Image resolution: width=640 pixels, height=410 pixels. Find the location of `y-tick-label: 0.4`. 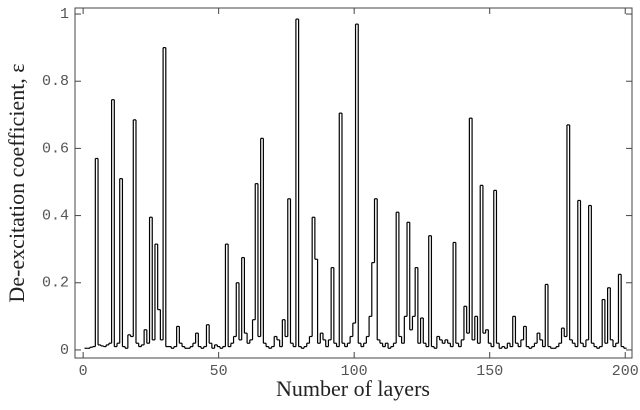

y-tick-label: 0.4 is located at coordinates (55, 216).